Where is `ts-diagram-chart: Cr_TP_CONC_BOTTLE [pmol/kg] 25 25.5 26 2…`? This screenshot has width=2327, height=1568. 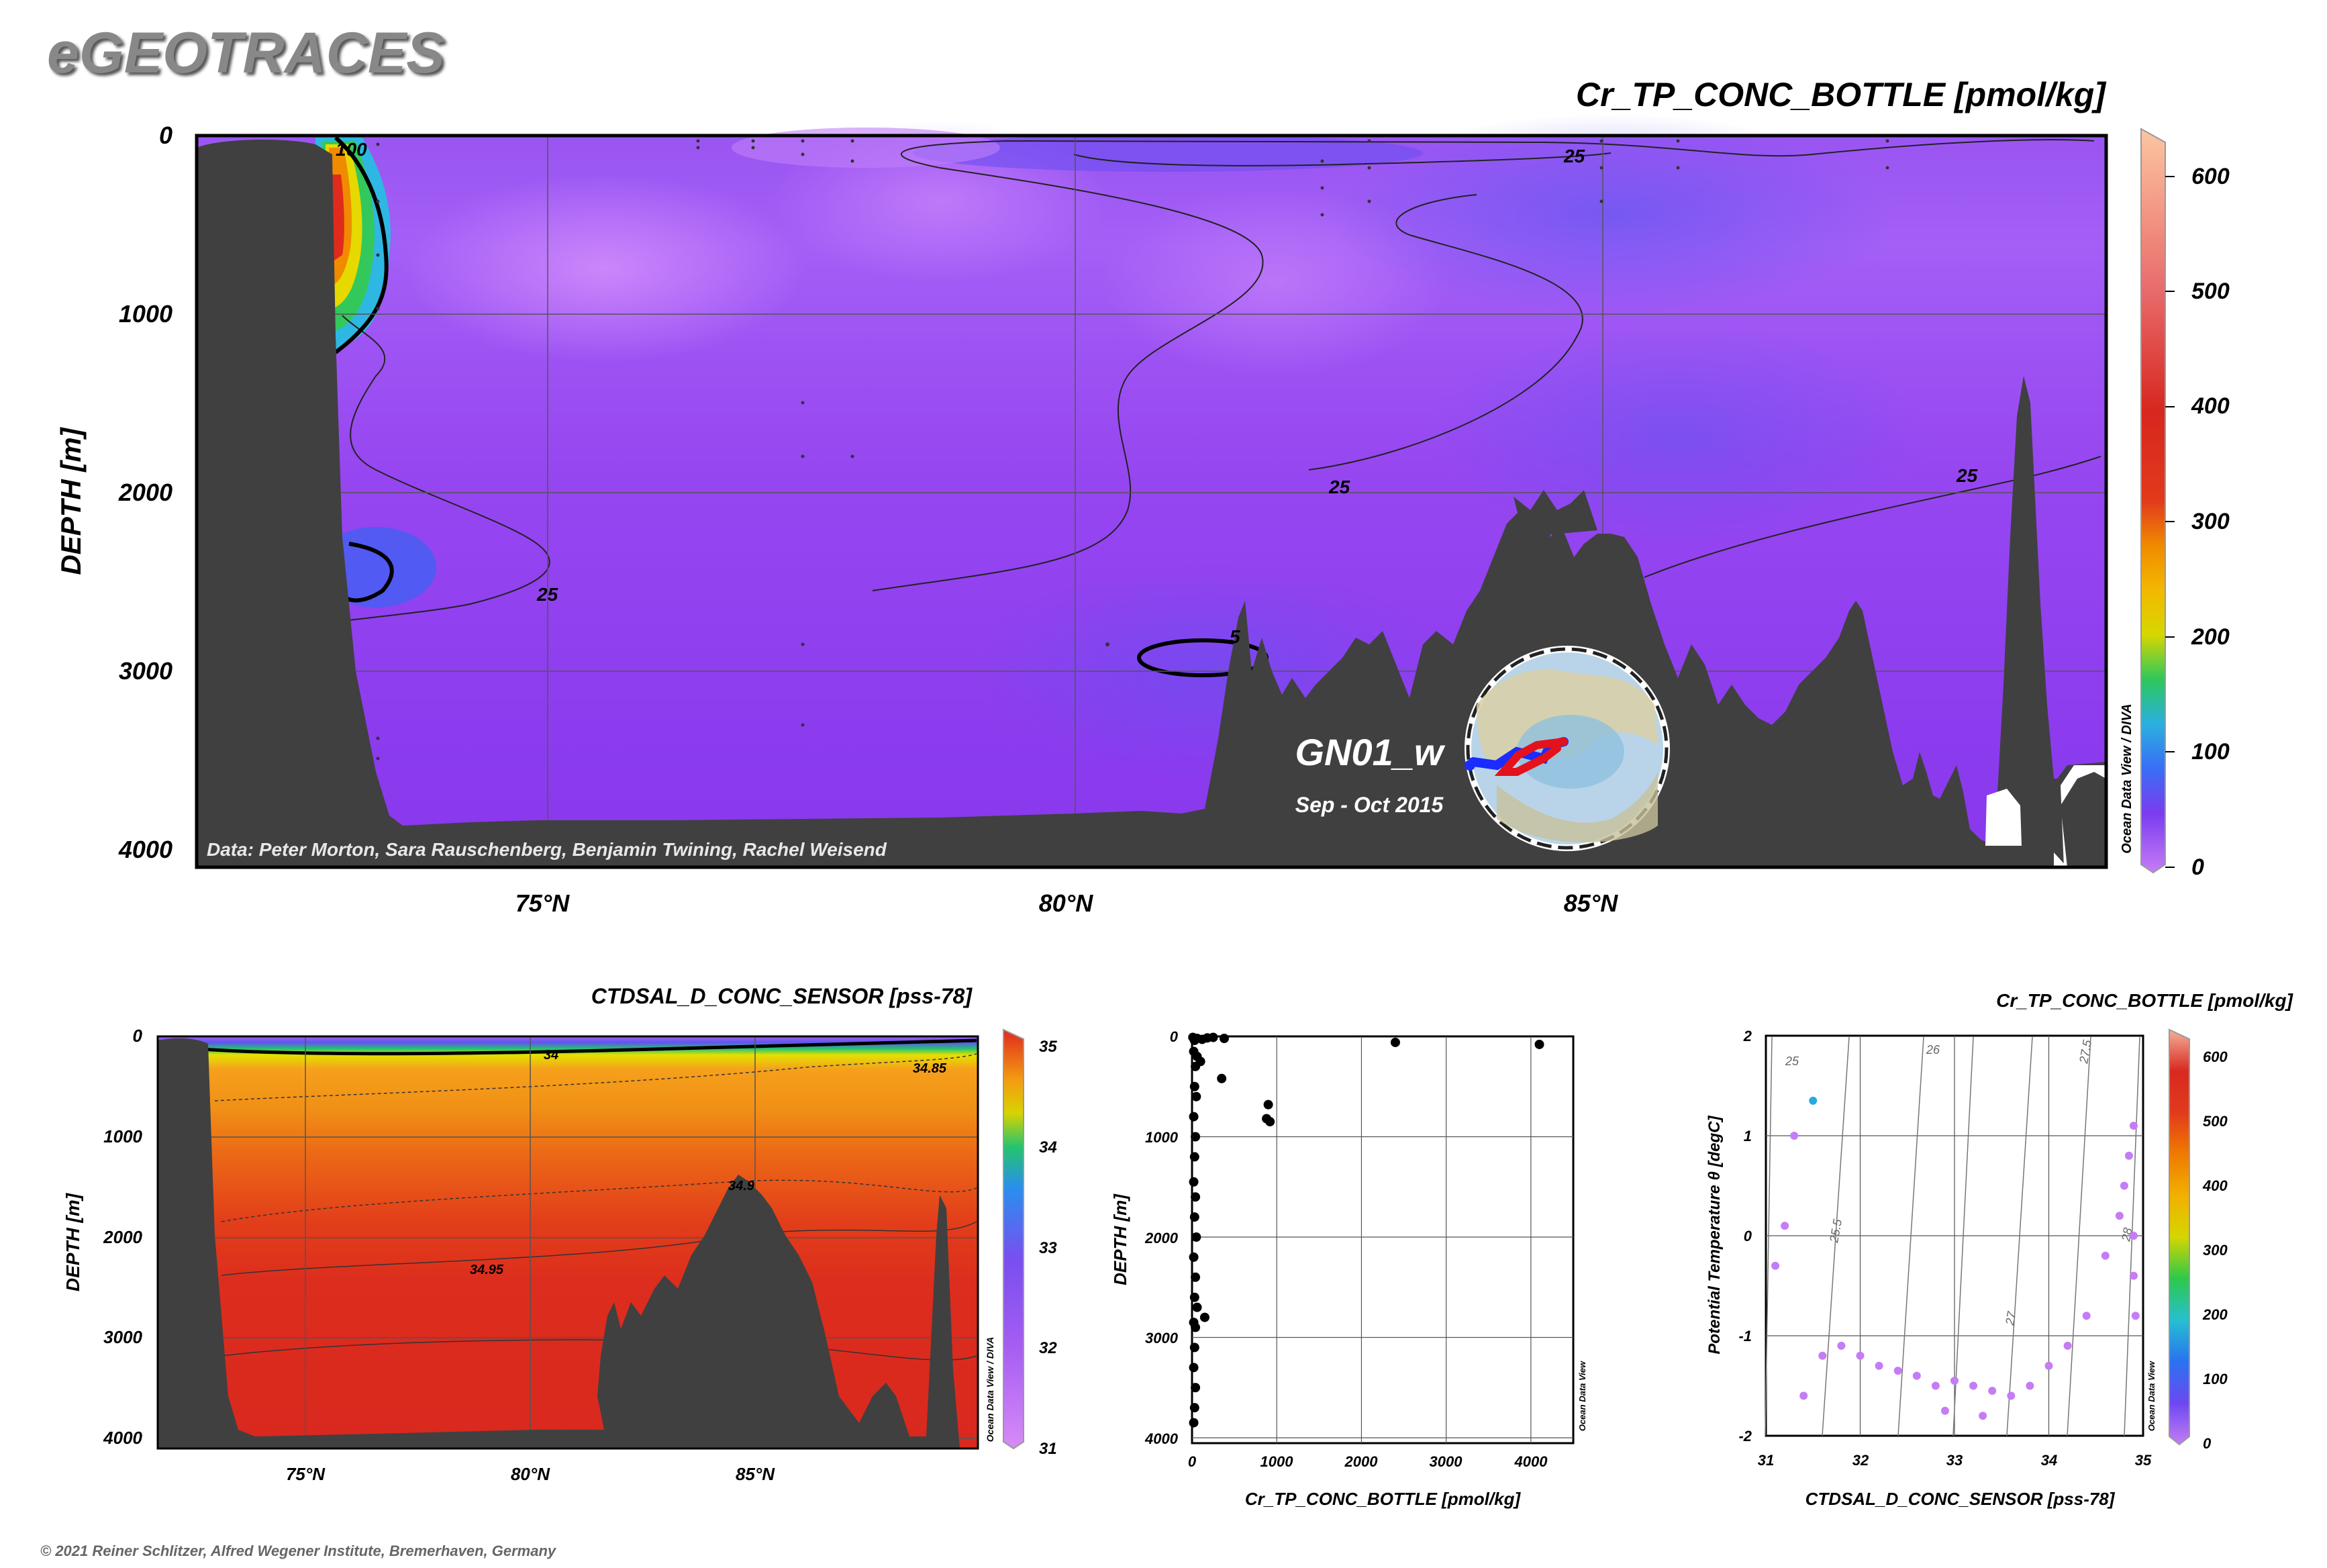 ts-diagram-chart: Cr_TP_CONC_BOTTLE [pmol/kg] 25 25.5 26 2… is located at coordinates (1999, 1250).